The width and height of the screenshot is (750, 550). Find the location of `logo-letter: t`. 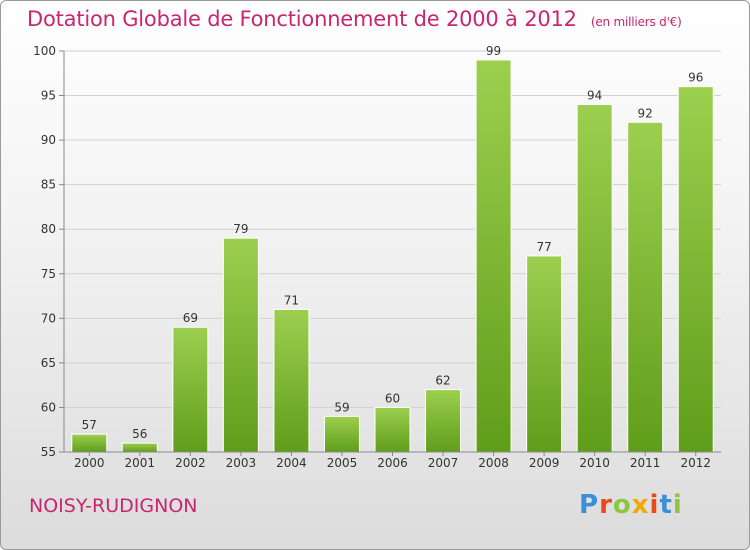

logo-letter: t is located at coordinates (666, 505).